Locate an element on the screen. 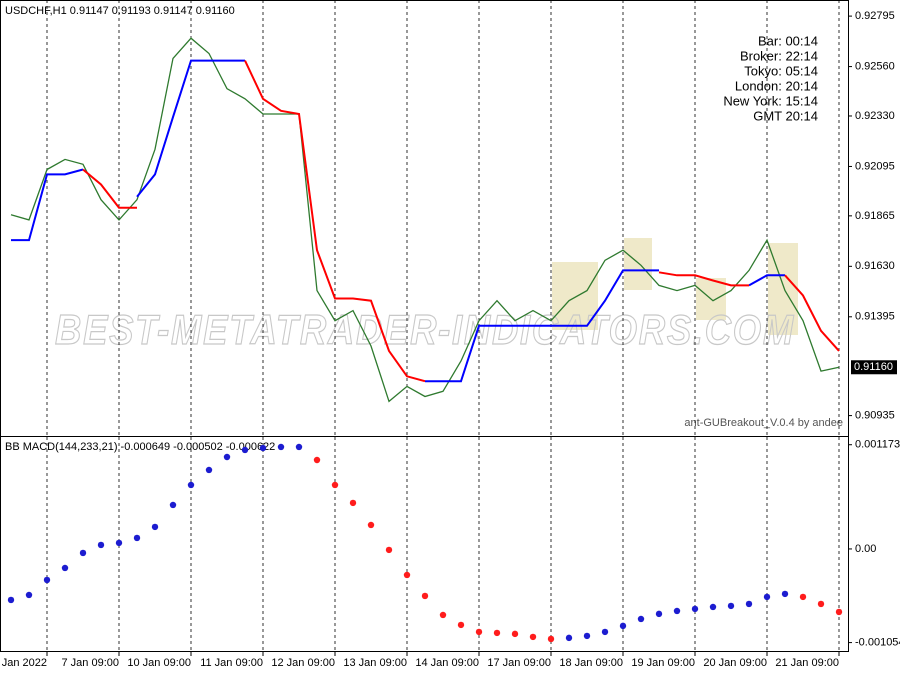  current-price-label: 0.91160 is located at coordinates (873, 367).